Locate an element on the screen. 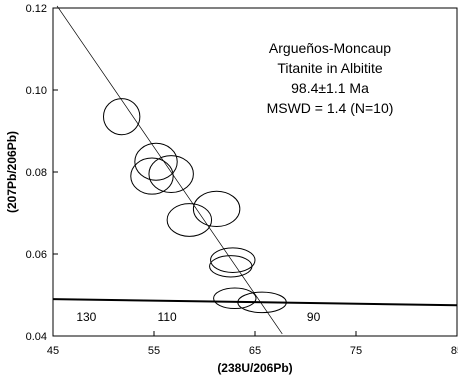  x-tick-label: 85 is located at coordinates (454, 351).